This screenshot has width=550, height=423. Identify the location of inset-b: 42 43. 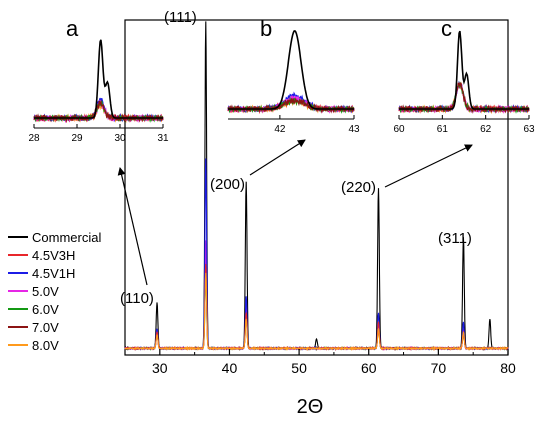
(293, 82).